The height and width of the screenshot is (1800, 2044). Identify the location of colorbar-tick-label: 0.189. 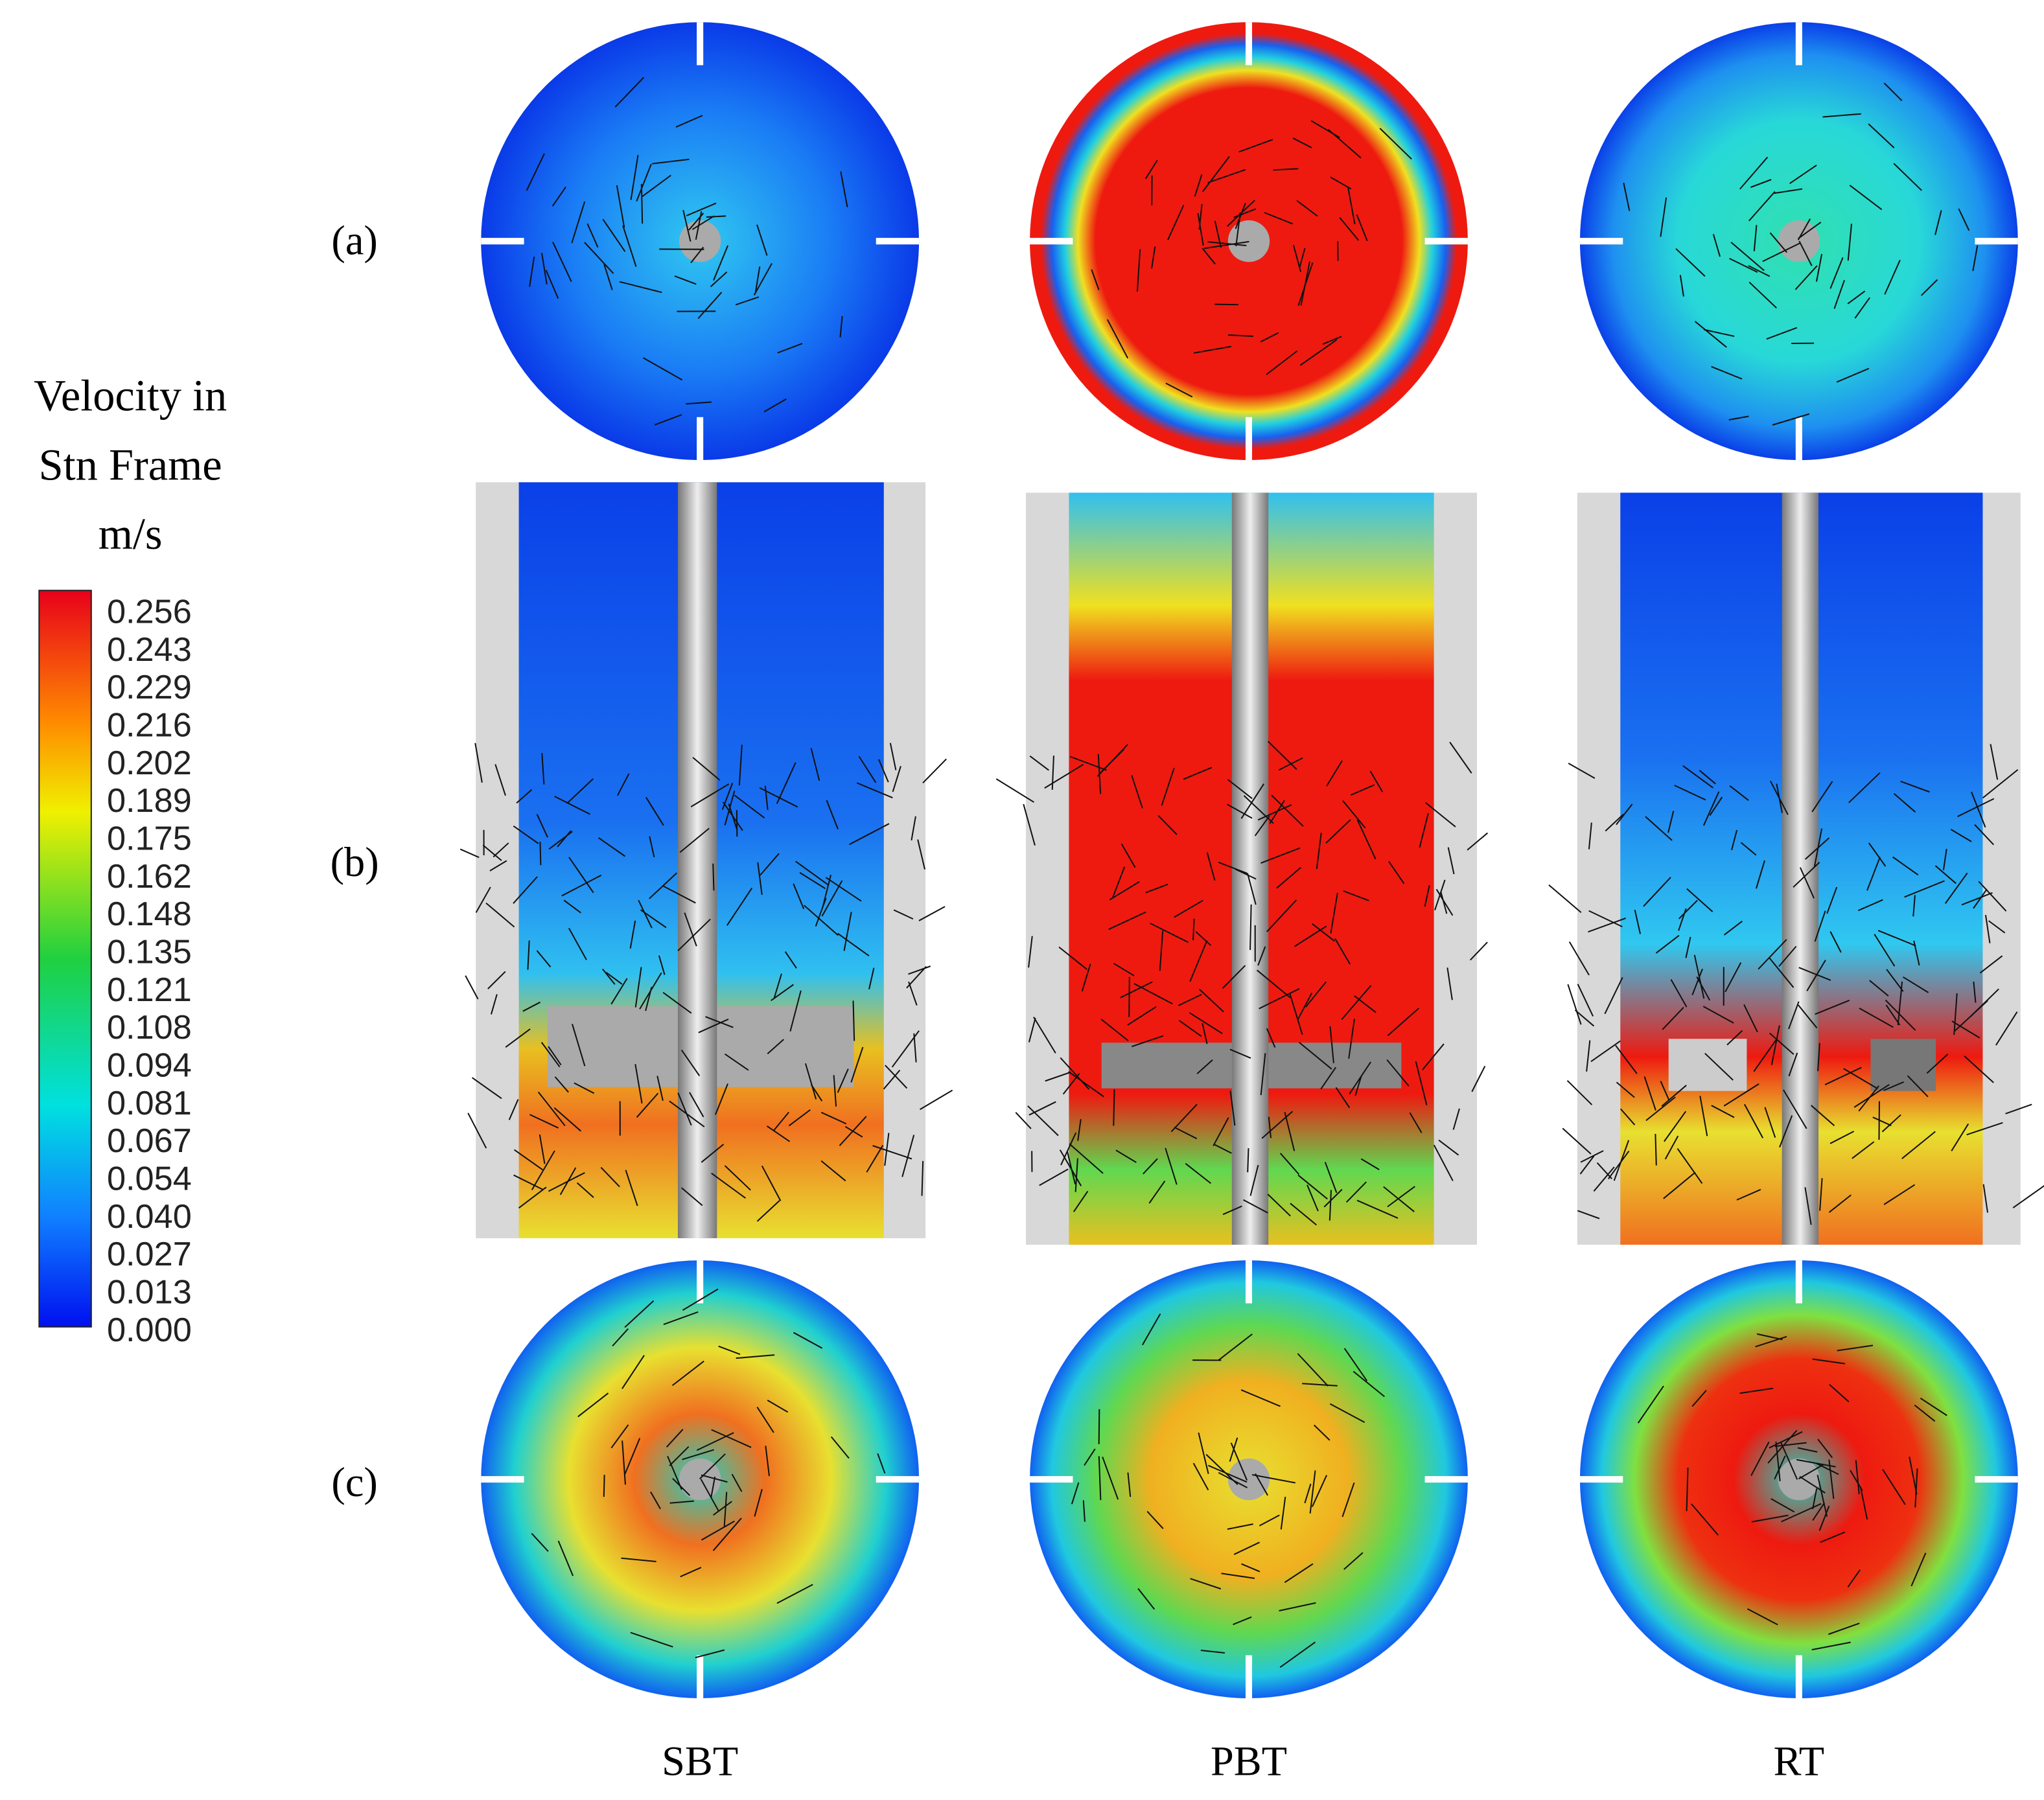
(149, 801).